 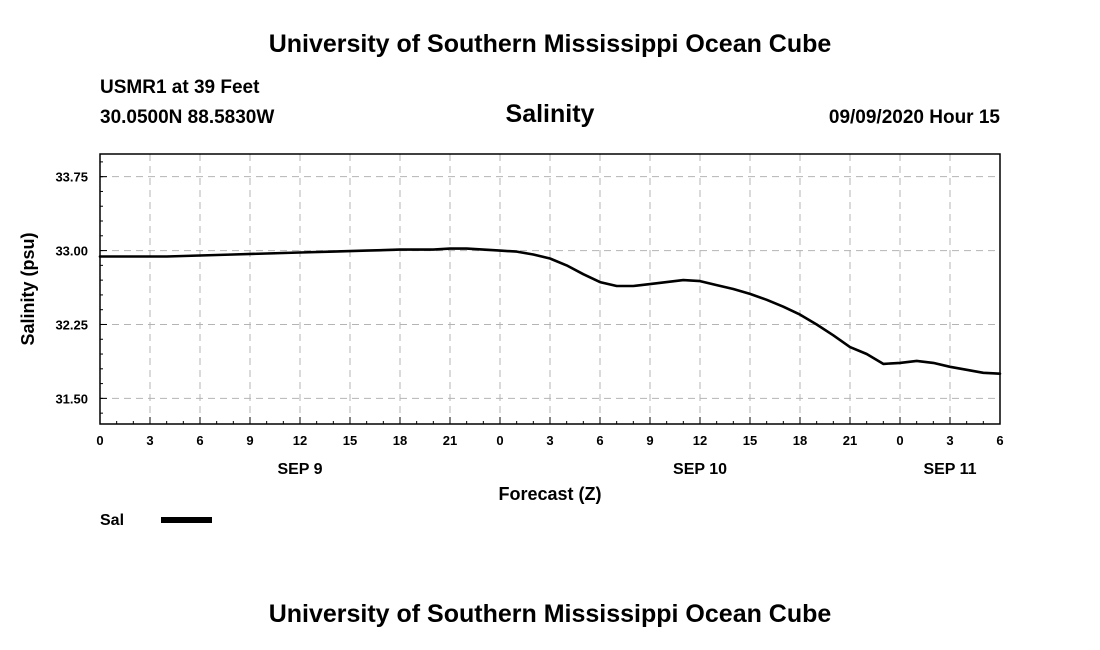 I want to click on y-axis-title: Salinity (psu), so click(x=28, y=288).